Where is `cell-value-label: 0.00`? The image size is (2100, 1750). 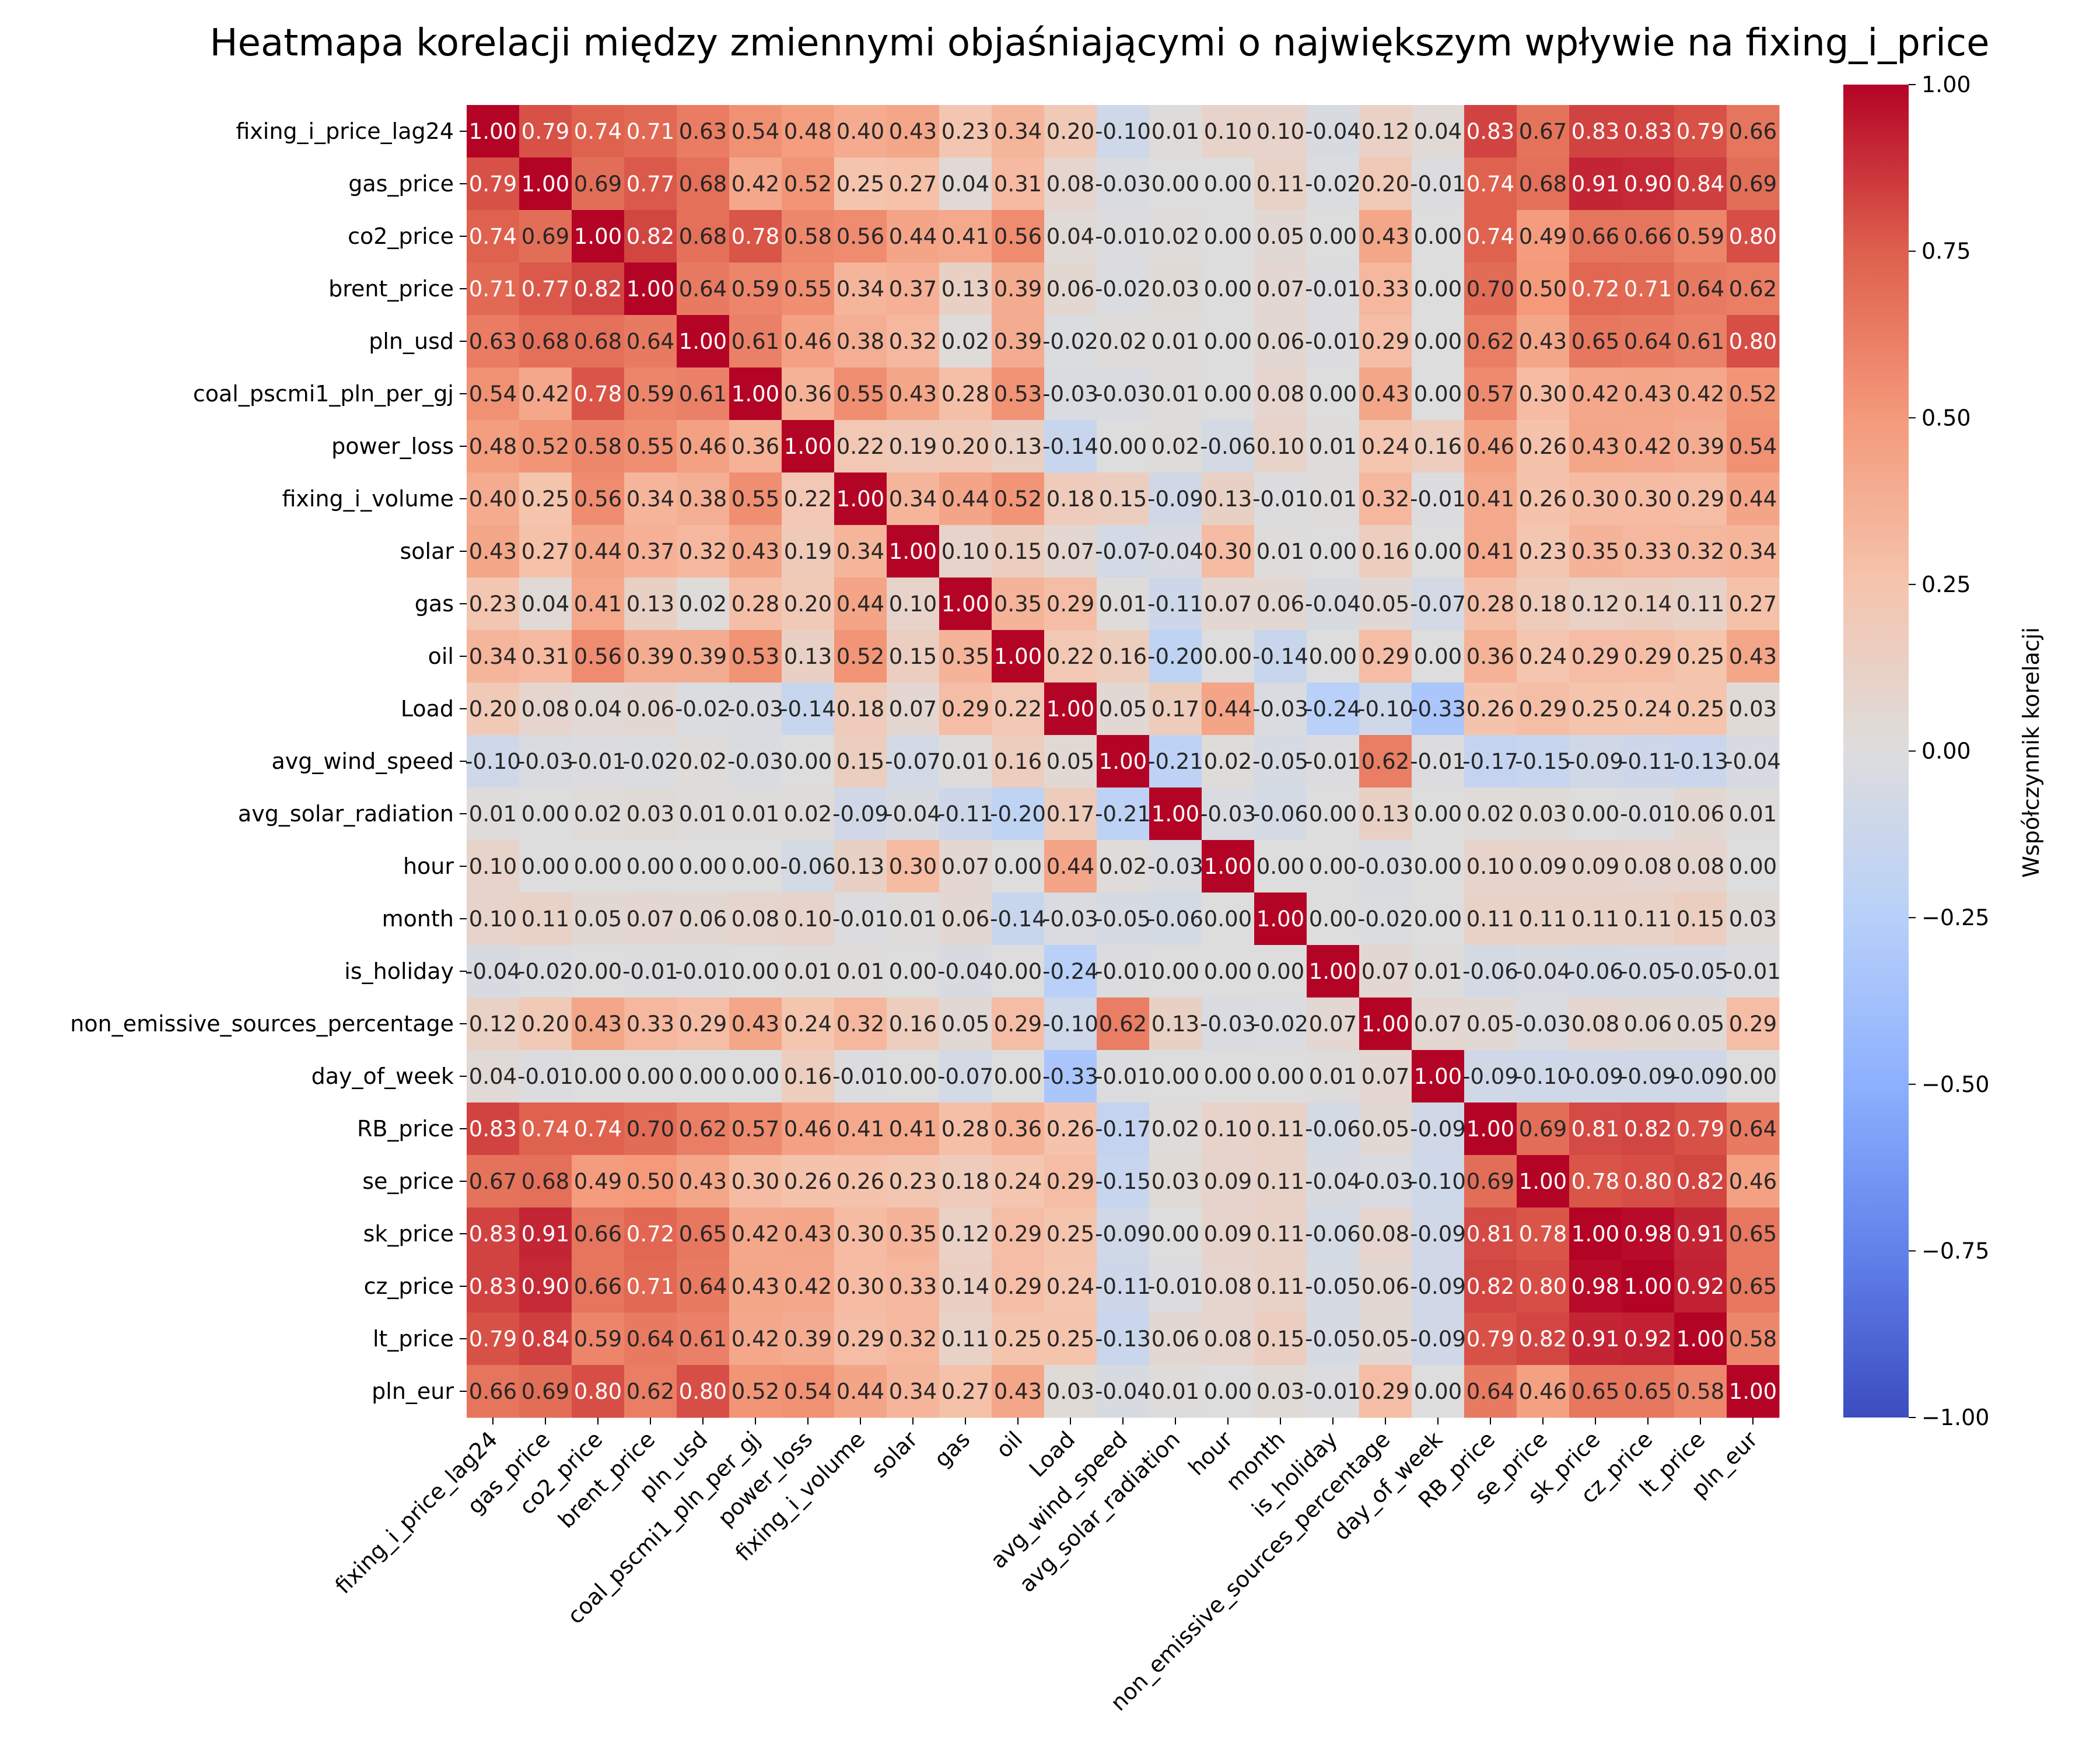 cell-value-label: 0.00 is located at coordinates (755, 971).